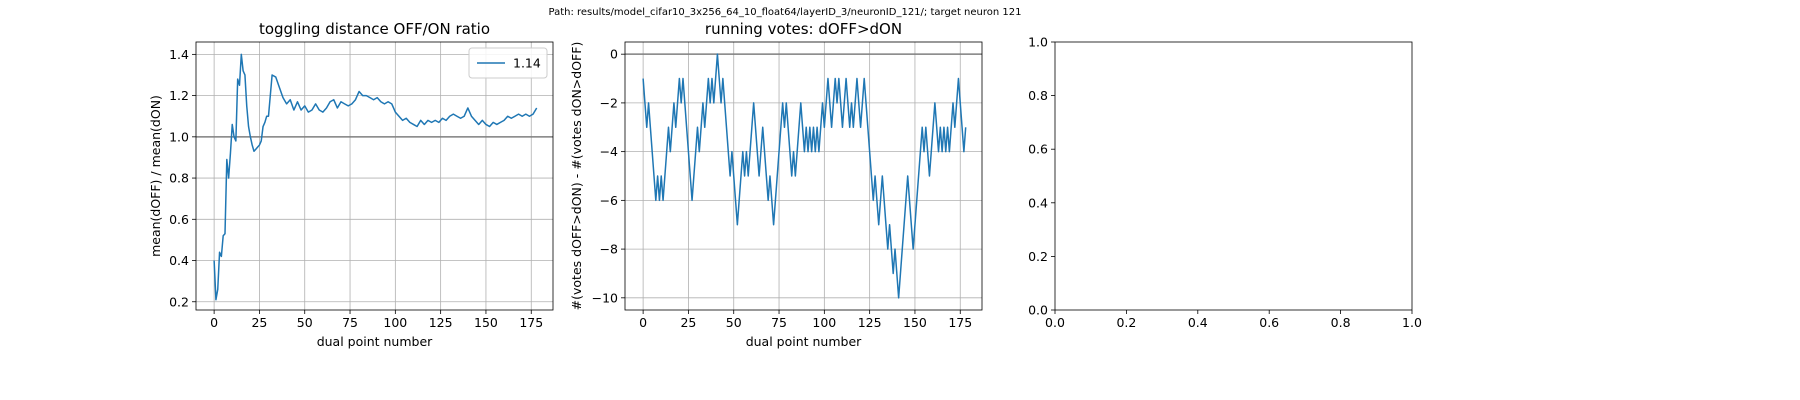  I want to click on legend-entry: 1.14, so click(527, 63).